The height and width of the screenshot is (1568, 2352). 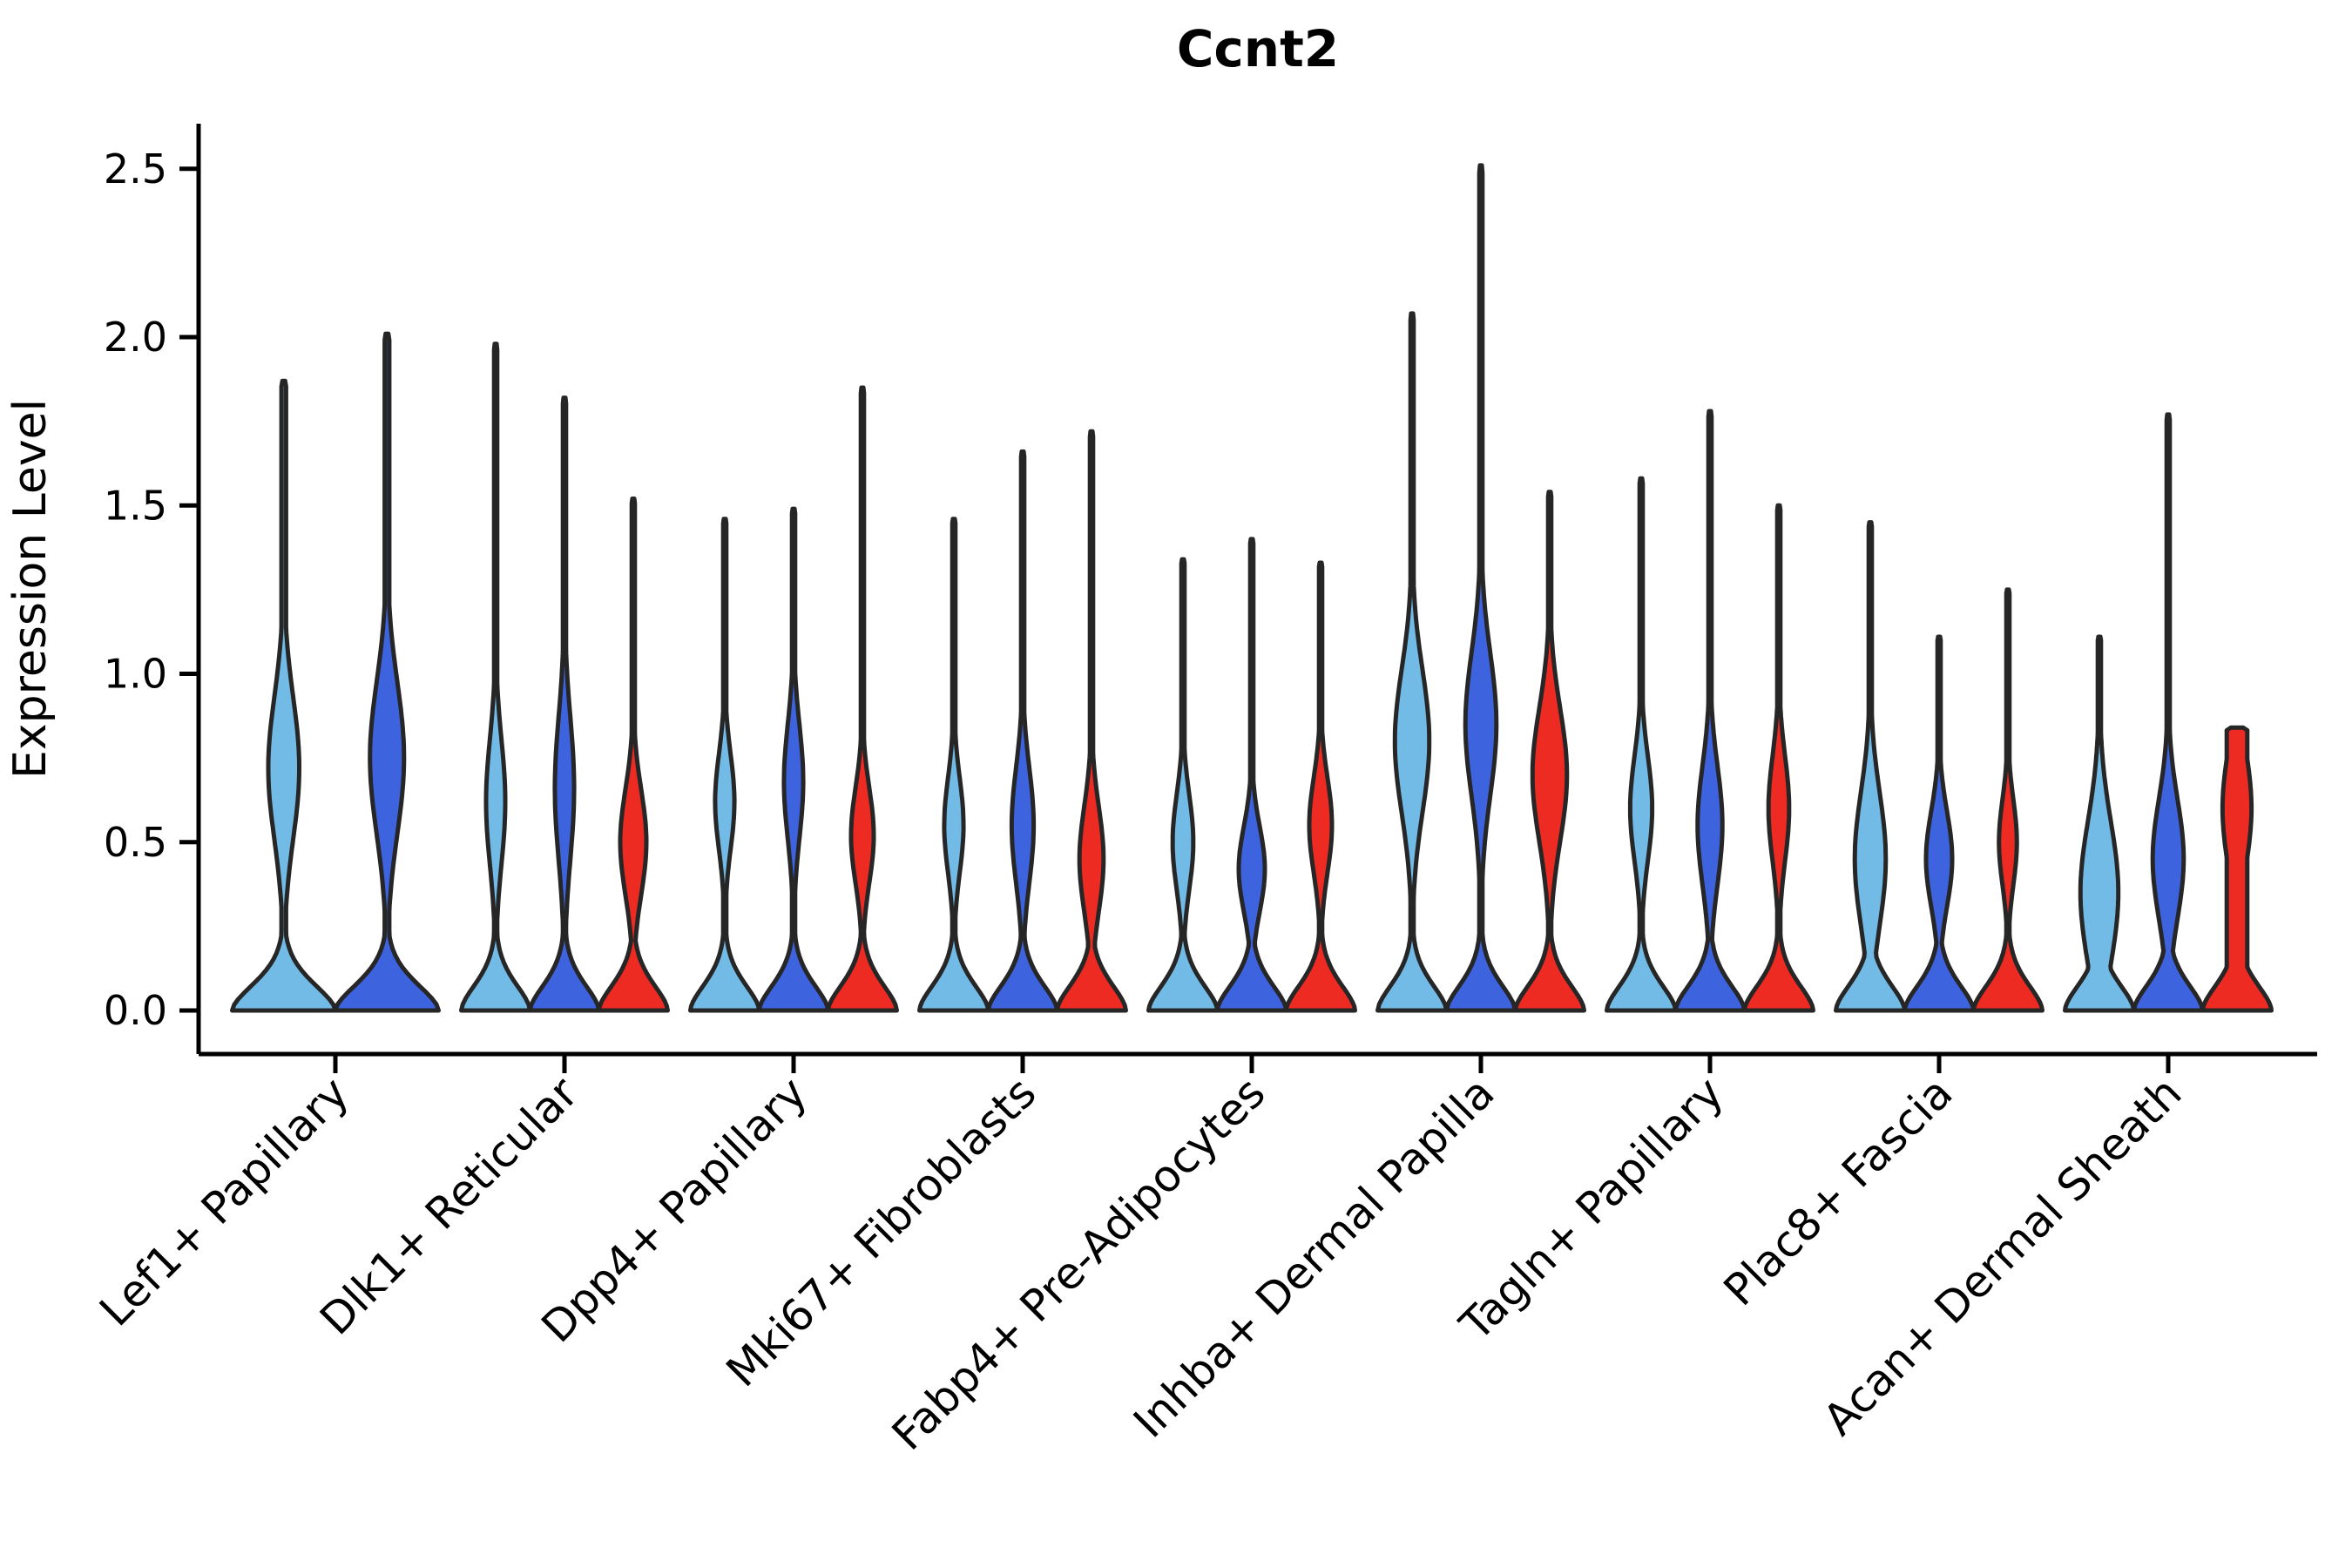 I want to click on y-axis-label: Expression Level, so click(x=31, y=589).